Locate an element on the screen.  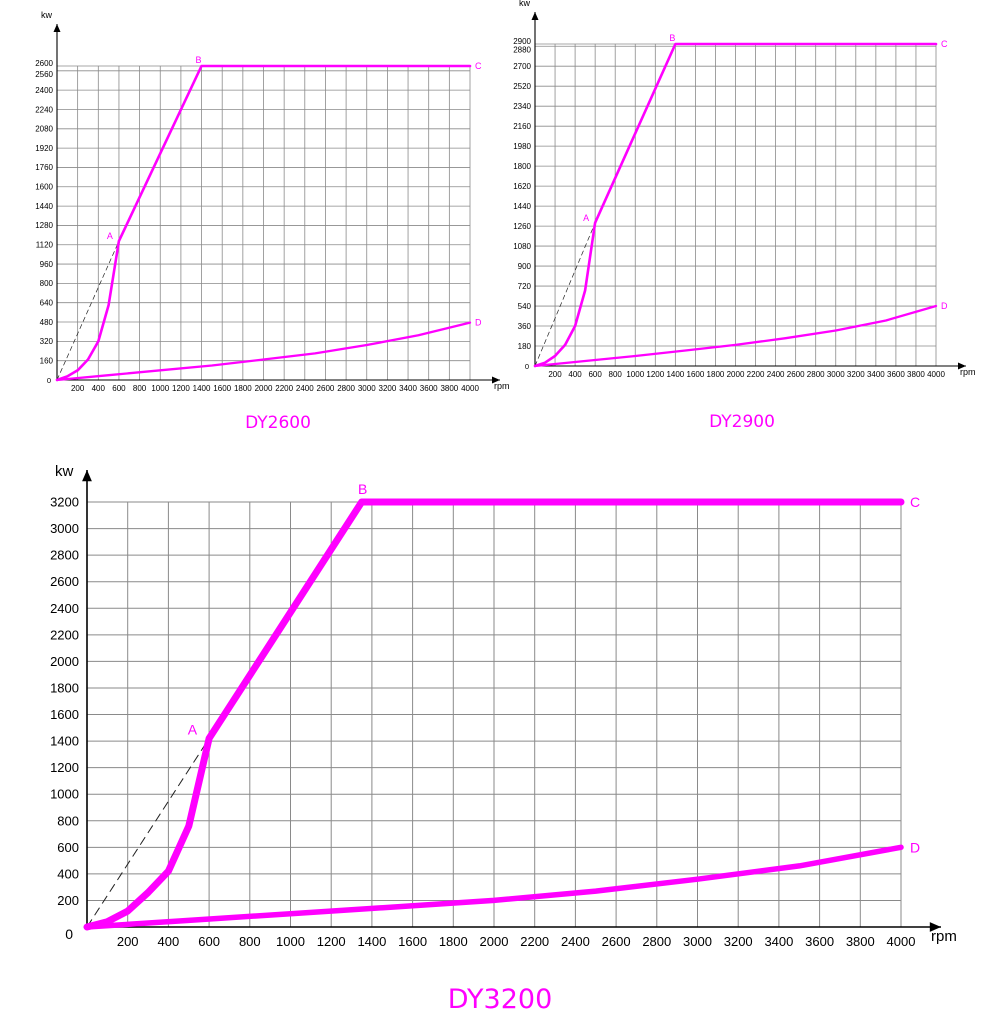
y-tick-label: 1400 is located at coordinates (64, 741).